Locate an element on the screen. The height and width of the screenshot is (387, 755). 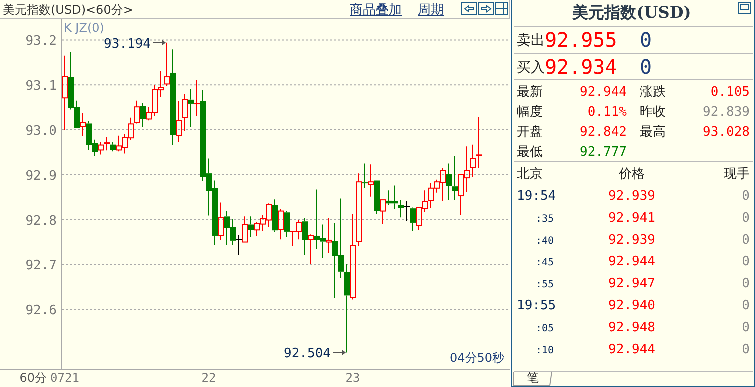
text: 现手 is located at coordinates (737, 174).